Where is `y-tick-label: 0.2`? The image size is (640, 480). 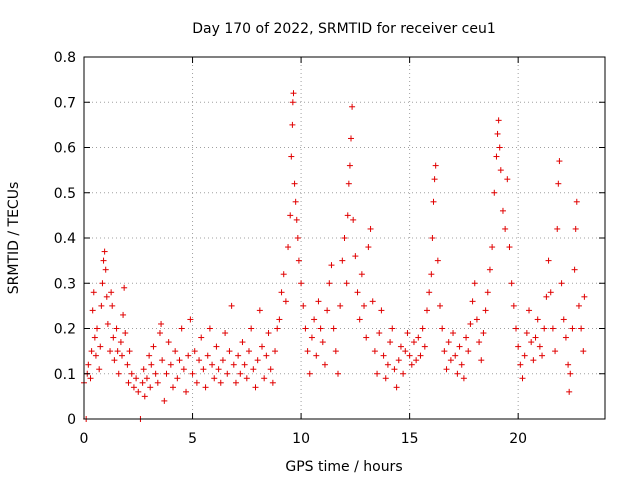
y-tick-label: 0.2 is located at coordinates (65, 330).